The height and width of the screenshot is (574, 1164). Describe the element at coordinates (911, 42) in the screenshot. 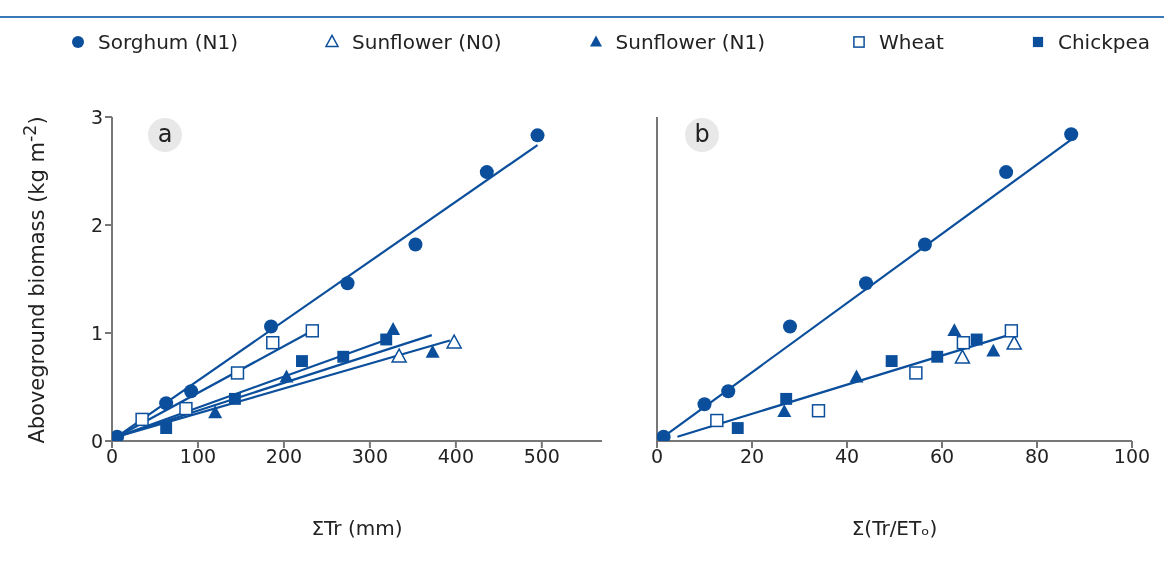

I see `legend-label: Wheat` at that location.